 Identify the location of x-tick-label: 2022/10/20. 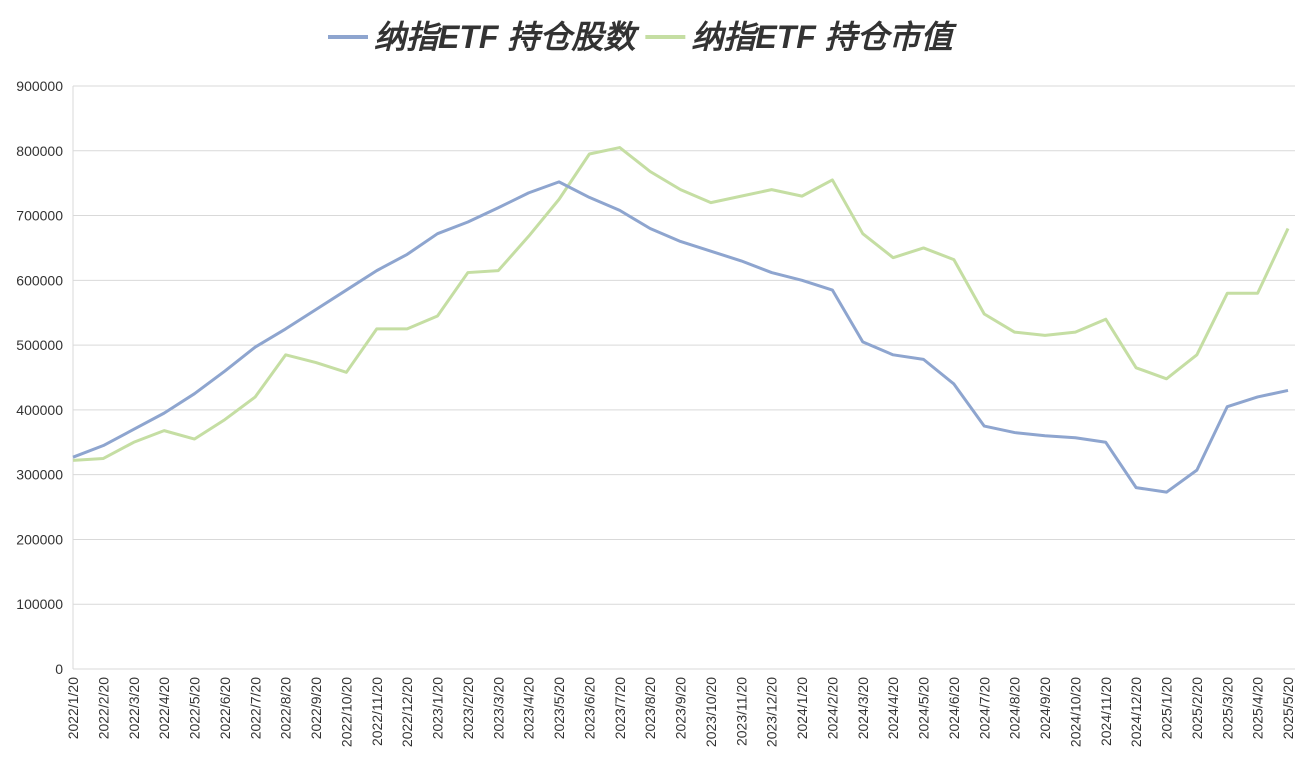
(346, 712).